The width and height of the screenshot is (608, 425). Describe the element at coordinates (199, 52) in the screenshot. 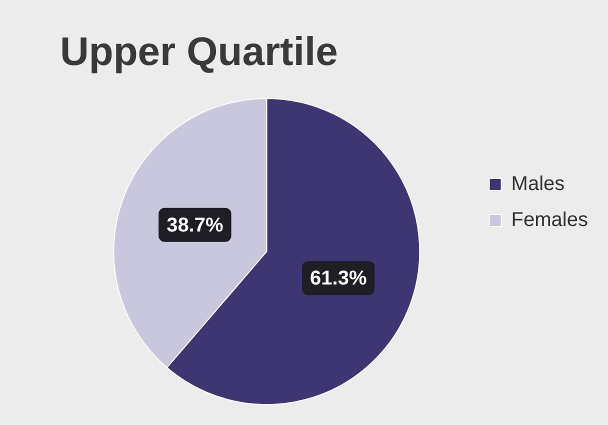

I see `chart-title: Upper Quartile` at that location.